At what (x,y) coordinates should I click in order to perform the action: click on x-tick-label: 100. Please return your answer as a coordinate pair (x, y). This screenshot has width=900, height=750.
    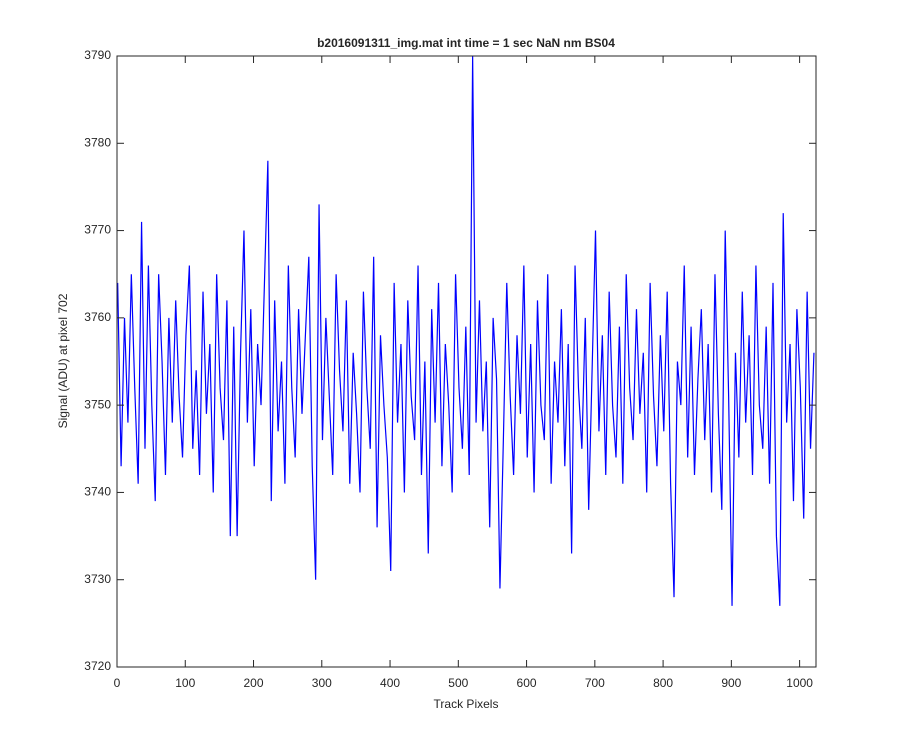
    Looking at the image, I should click on (185, 683).